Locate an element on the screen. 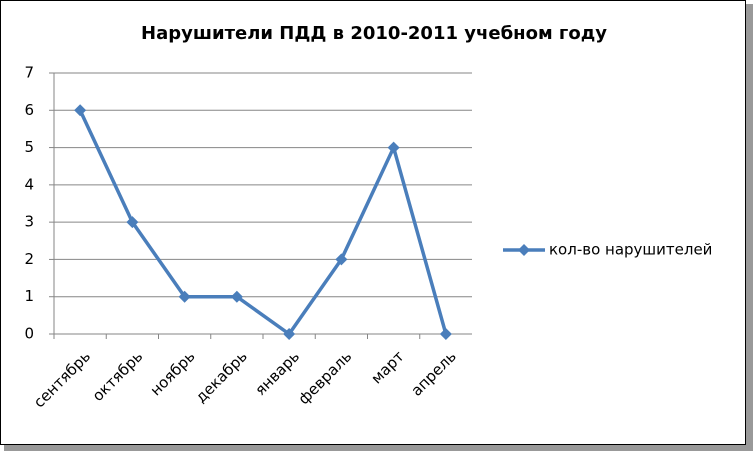 This screenshot has height=451, width=753. y-tick-label: 1 is located at coordinates (29, 296).